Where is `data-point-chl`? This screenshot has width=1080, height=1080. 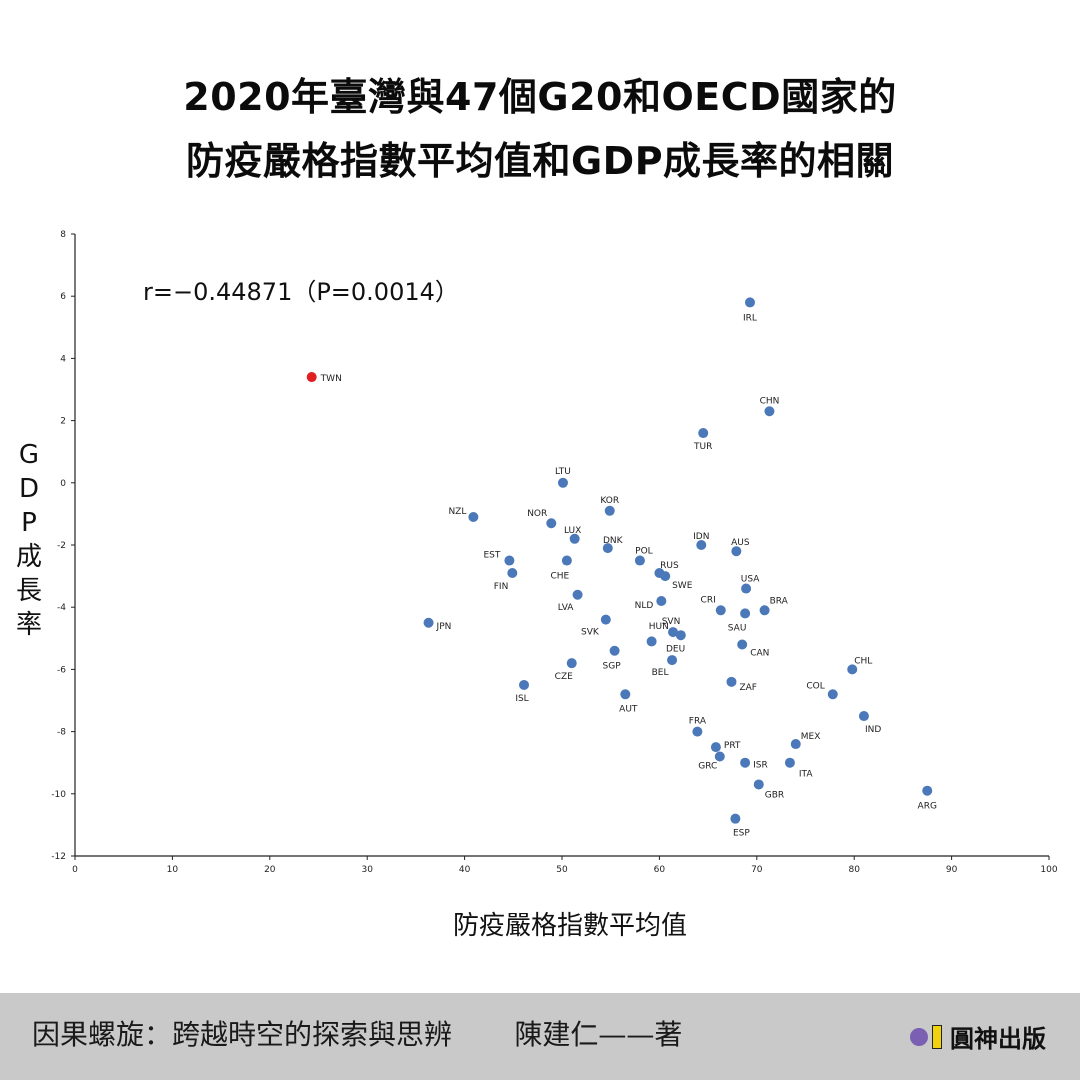 data-point-chl is located at coordinates (852, 669).